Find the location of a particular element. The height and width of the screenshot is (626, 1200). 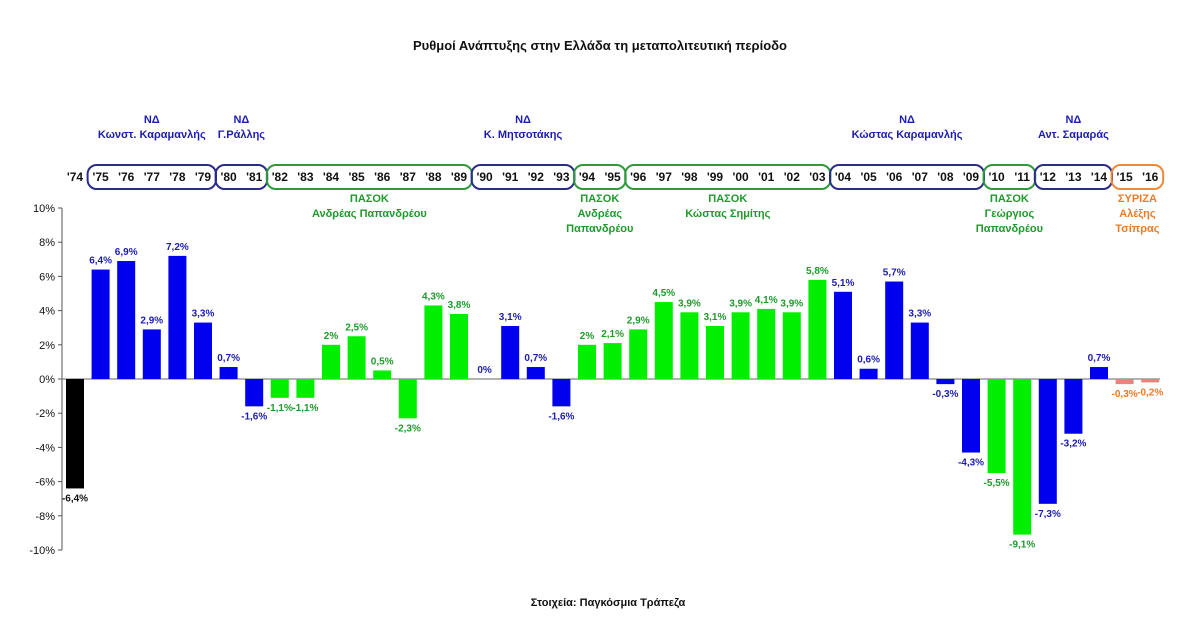

period-leader-label: Κώστας Σημίτης is located at coordinates (727, 214).